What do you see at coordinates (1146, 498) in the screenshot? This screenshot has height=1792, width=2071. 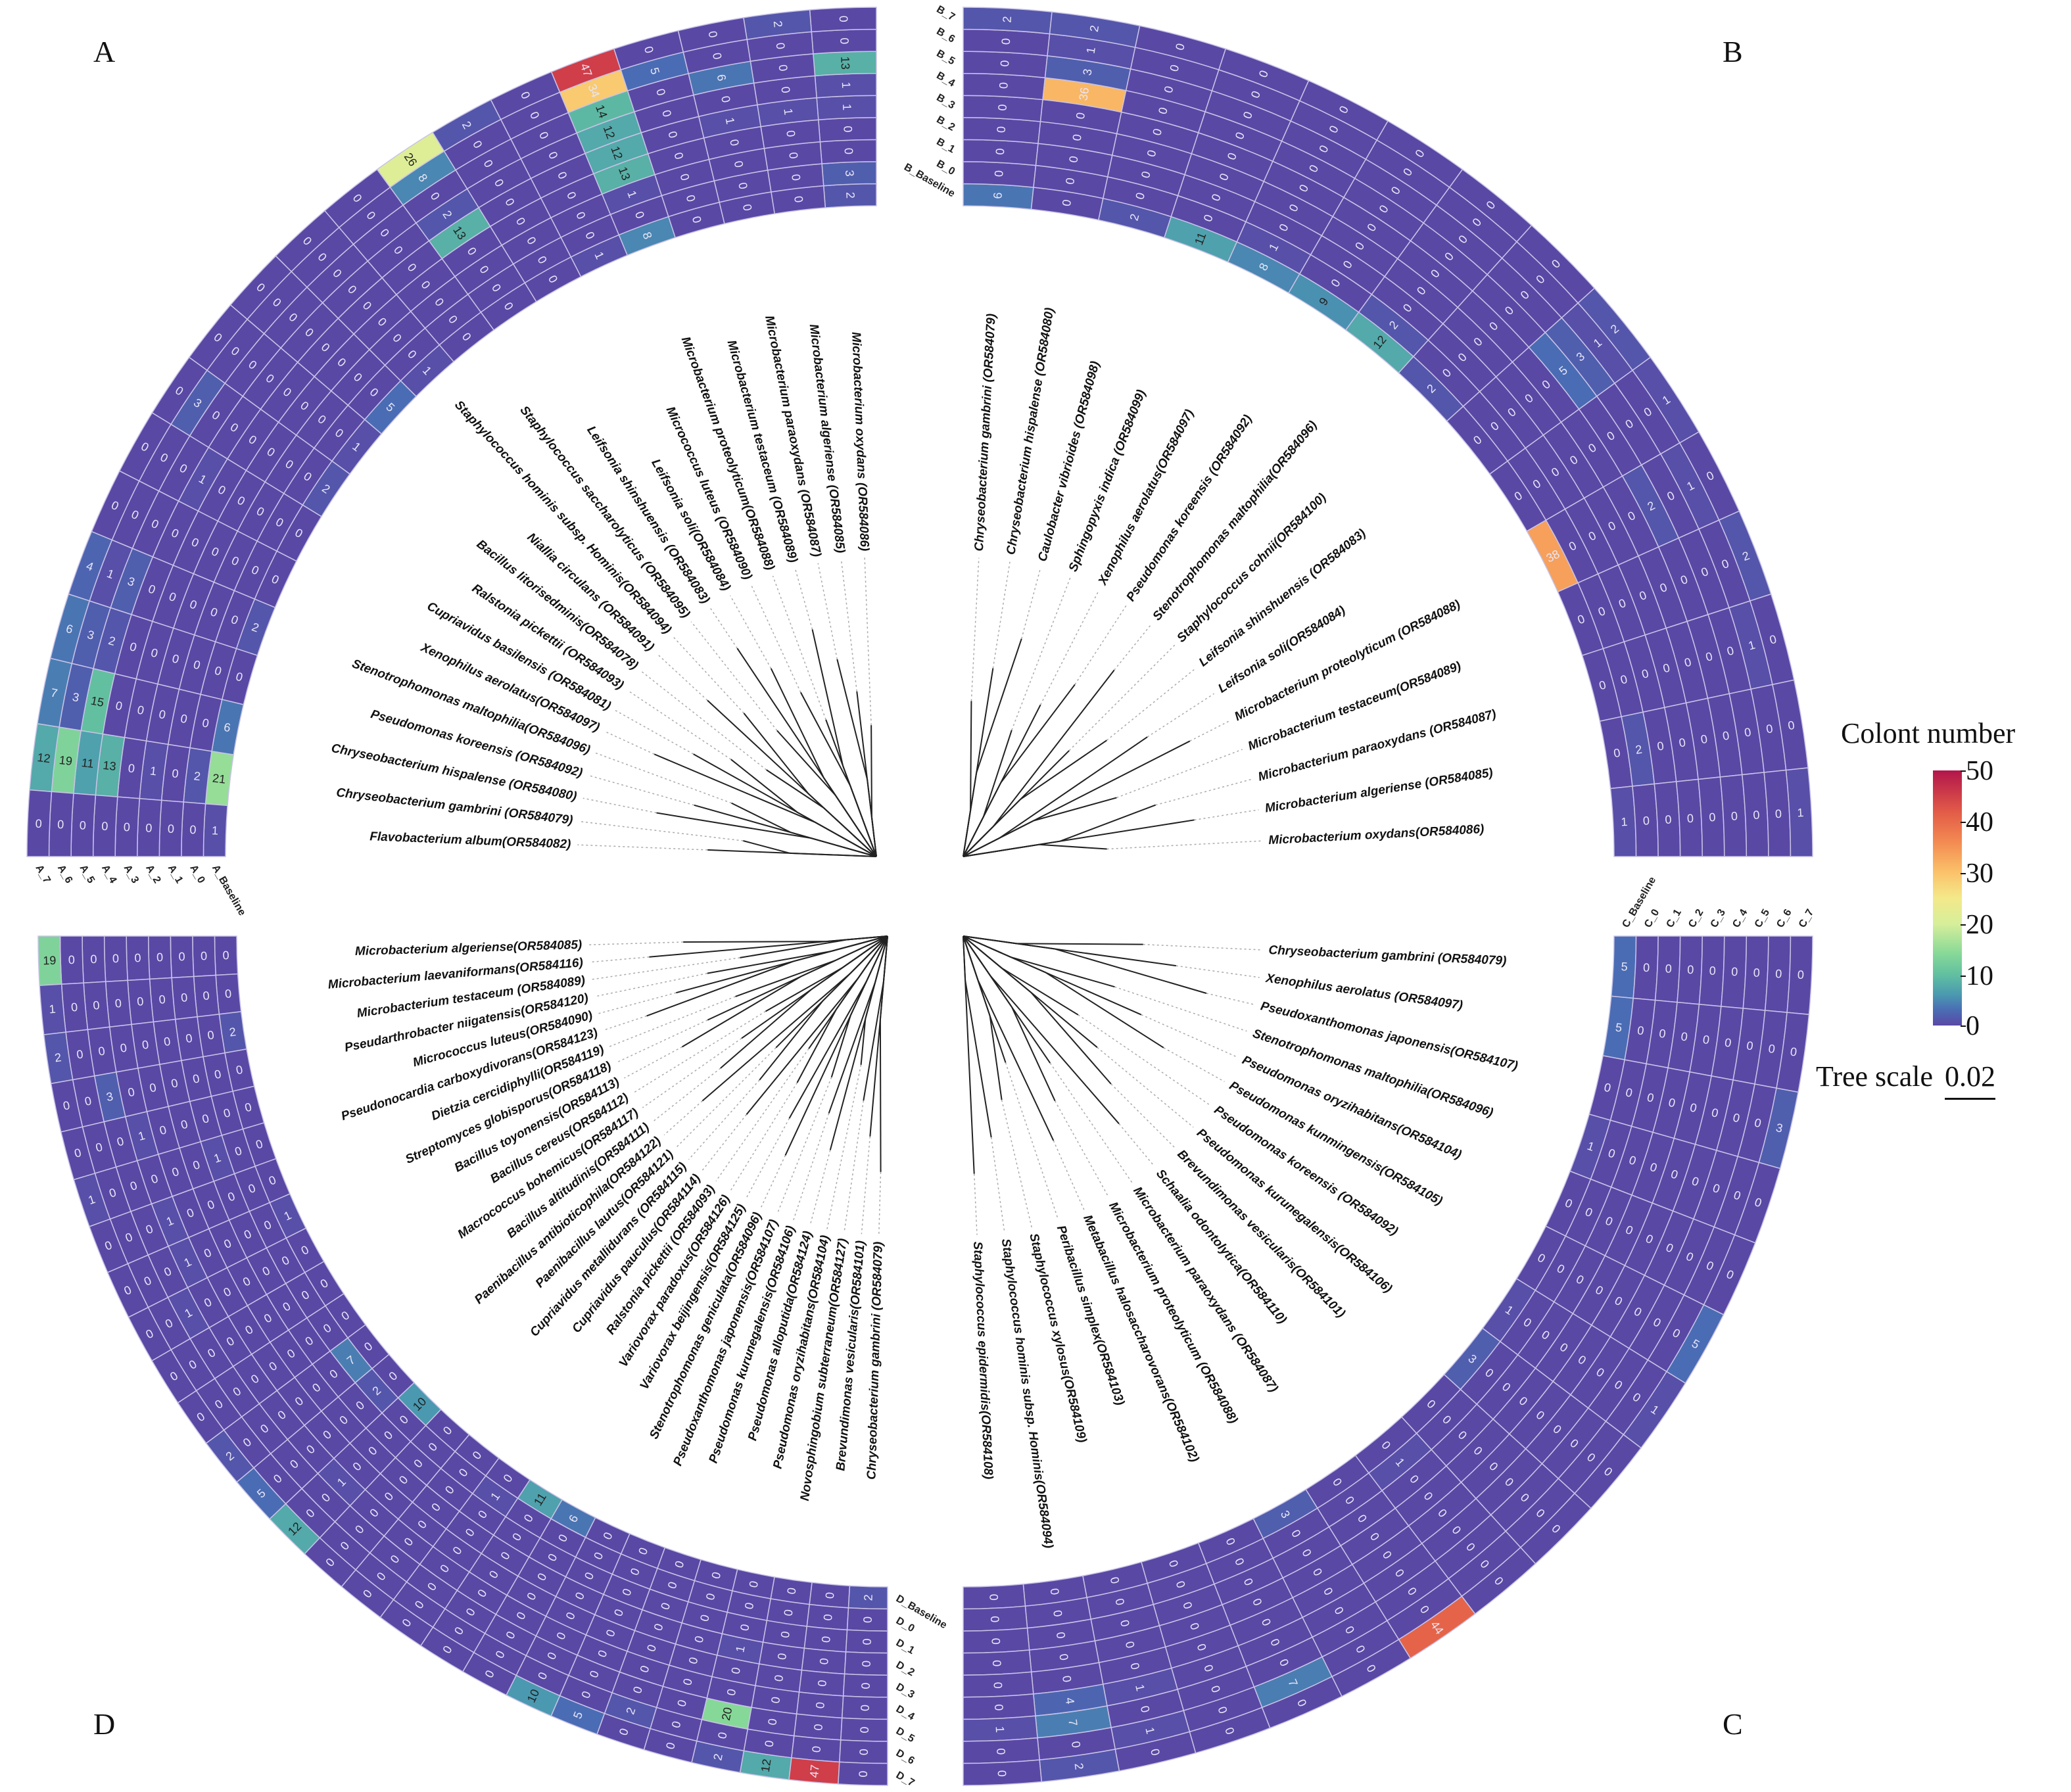 I see `species-label: Xenophilus aerolatus(OR584097)` at bounding box center [1146, 498].